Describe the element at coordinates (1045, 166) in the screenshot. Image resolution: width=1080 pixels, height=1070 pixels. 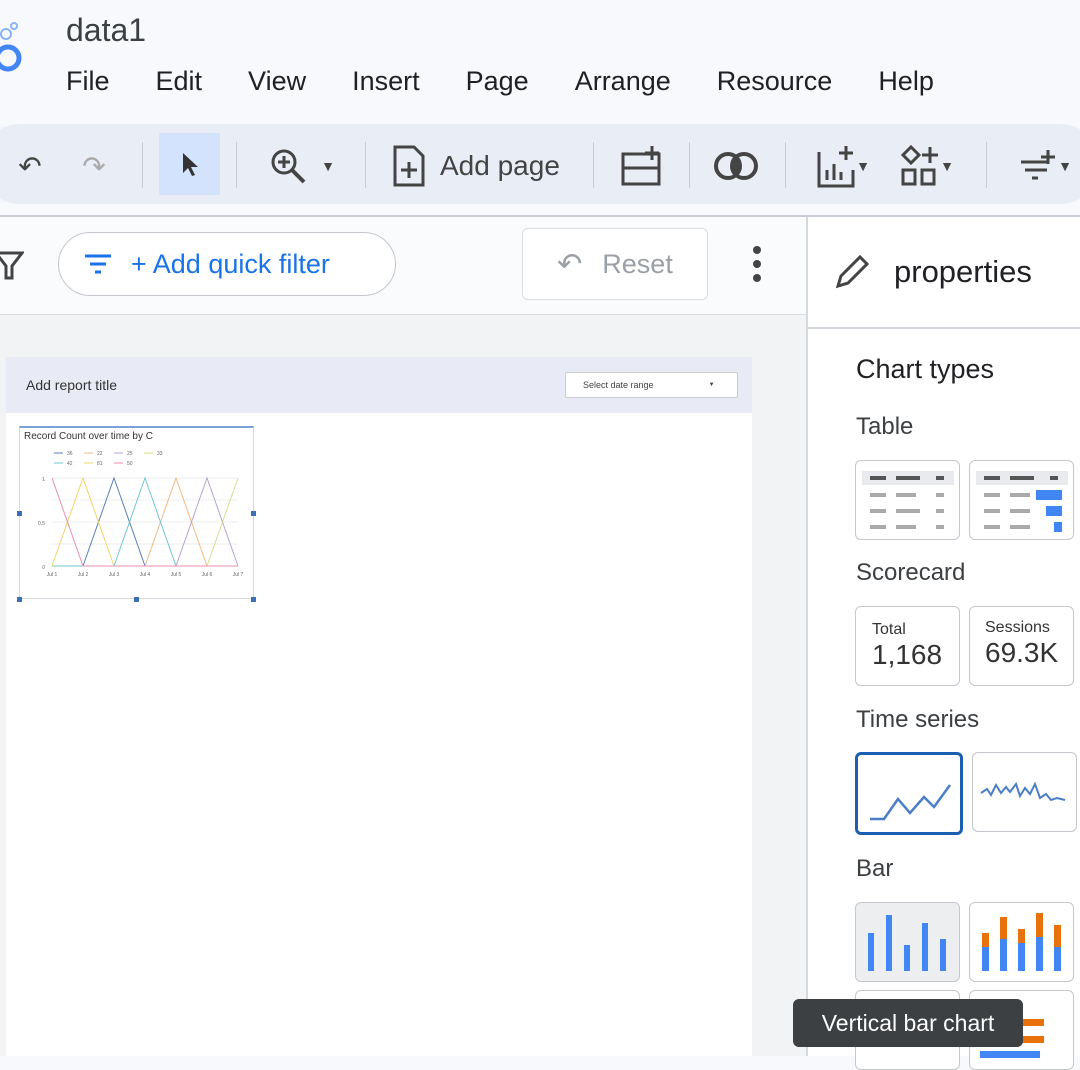
I see `filter-add-icon: ▼` at that location.